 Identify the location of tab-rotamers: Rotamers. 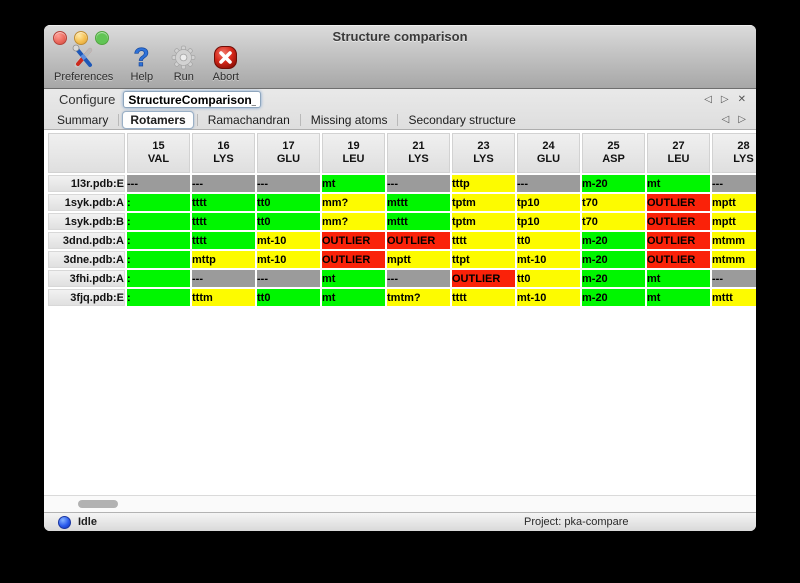
(158, 119).